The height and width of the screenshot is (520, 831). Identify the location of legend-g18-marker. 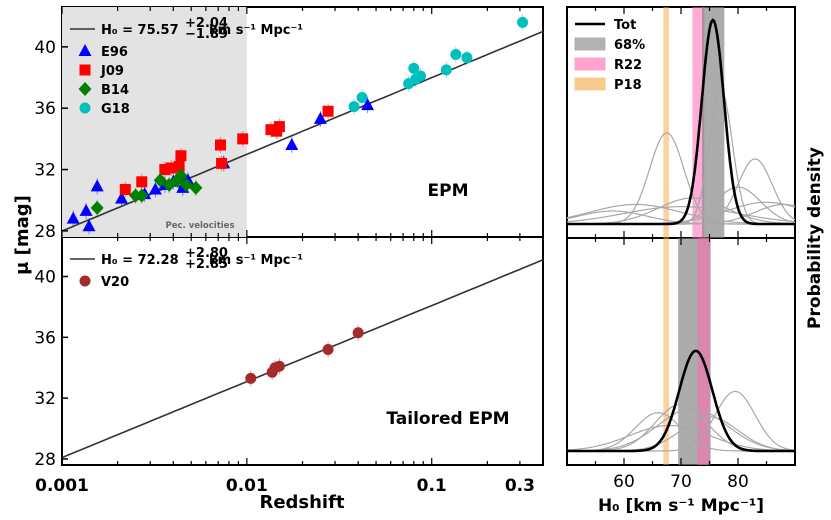
(85, 108).